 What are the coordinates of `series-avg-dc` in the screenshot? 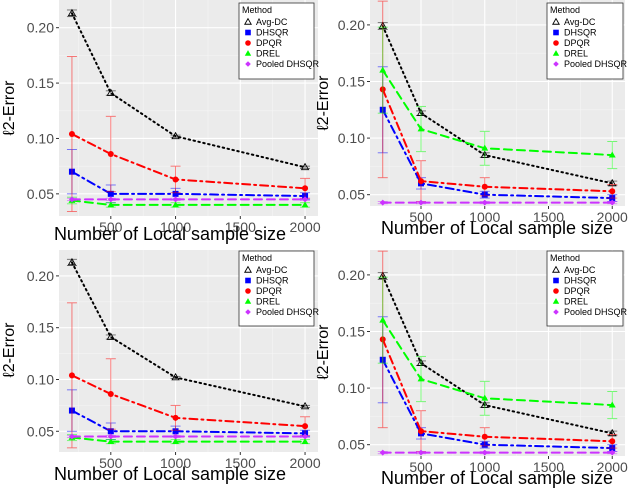 It's located at (188, 89).